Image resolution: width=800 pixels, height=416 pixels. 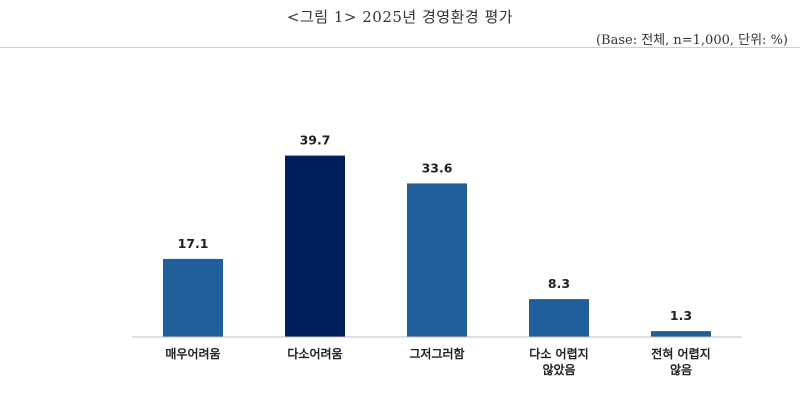 I want to click on category-label-line: 다소어려움, so click(x=314, y=353).